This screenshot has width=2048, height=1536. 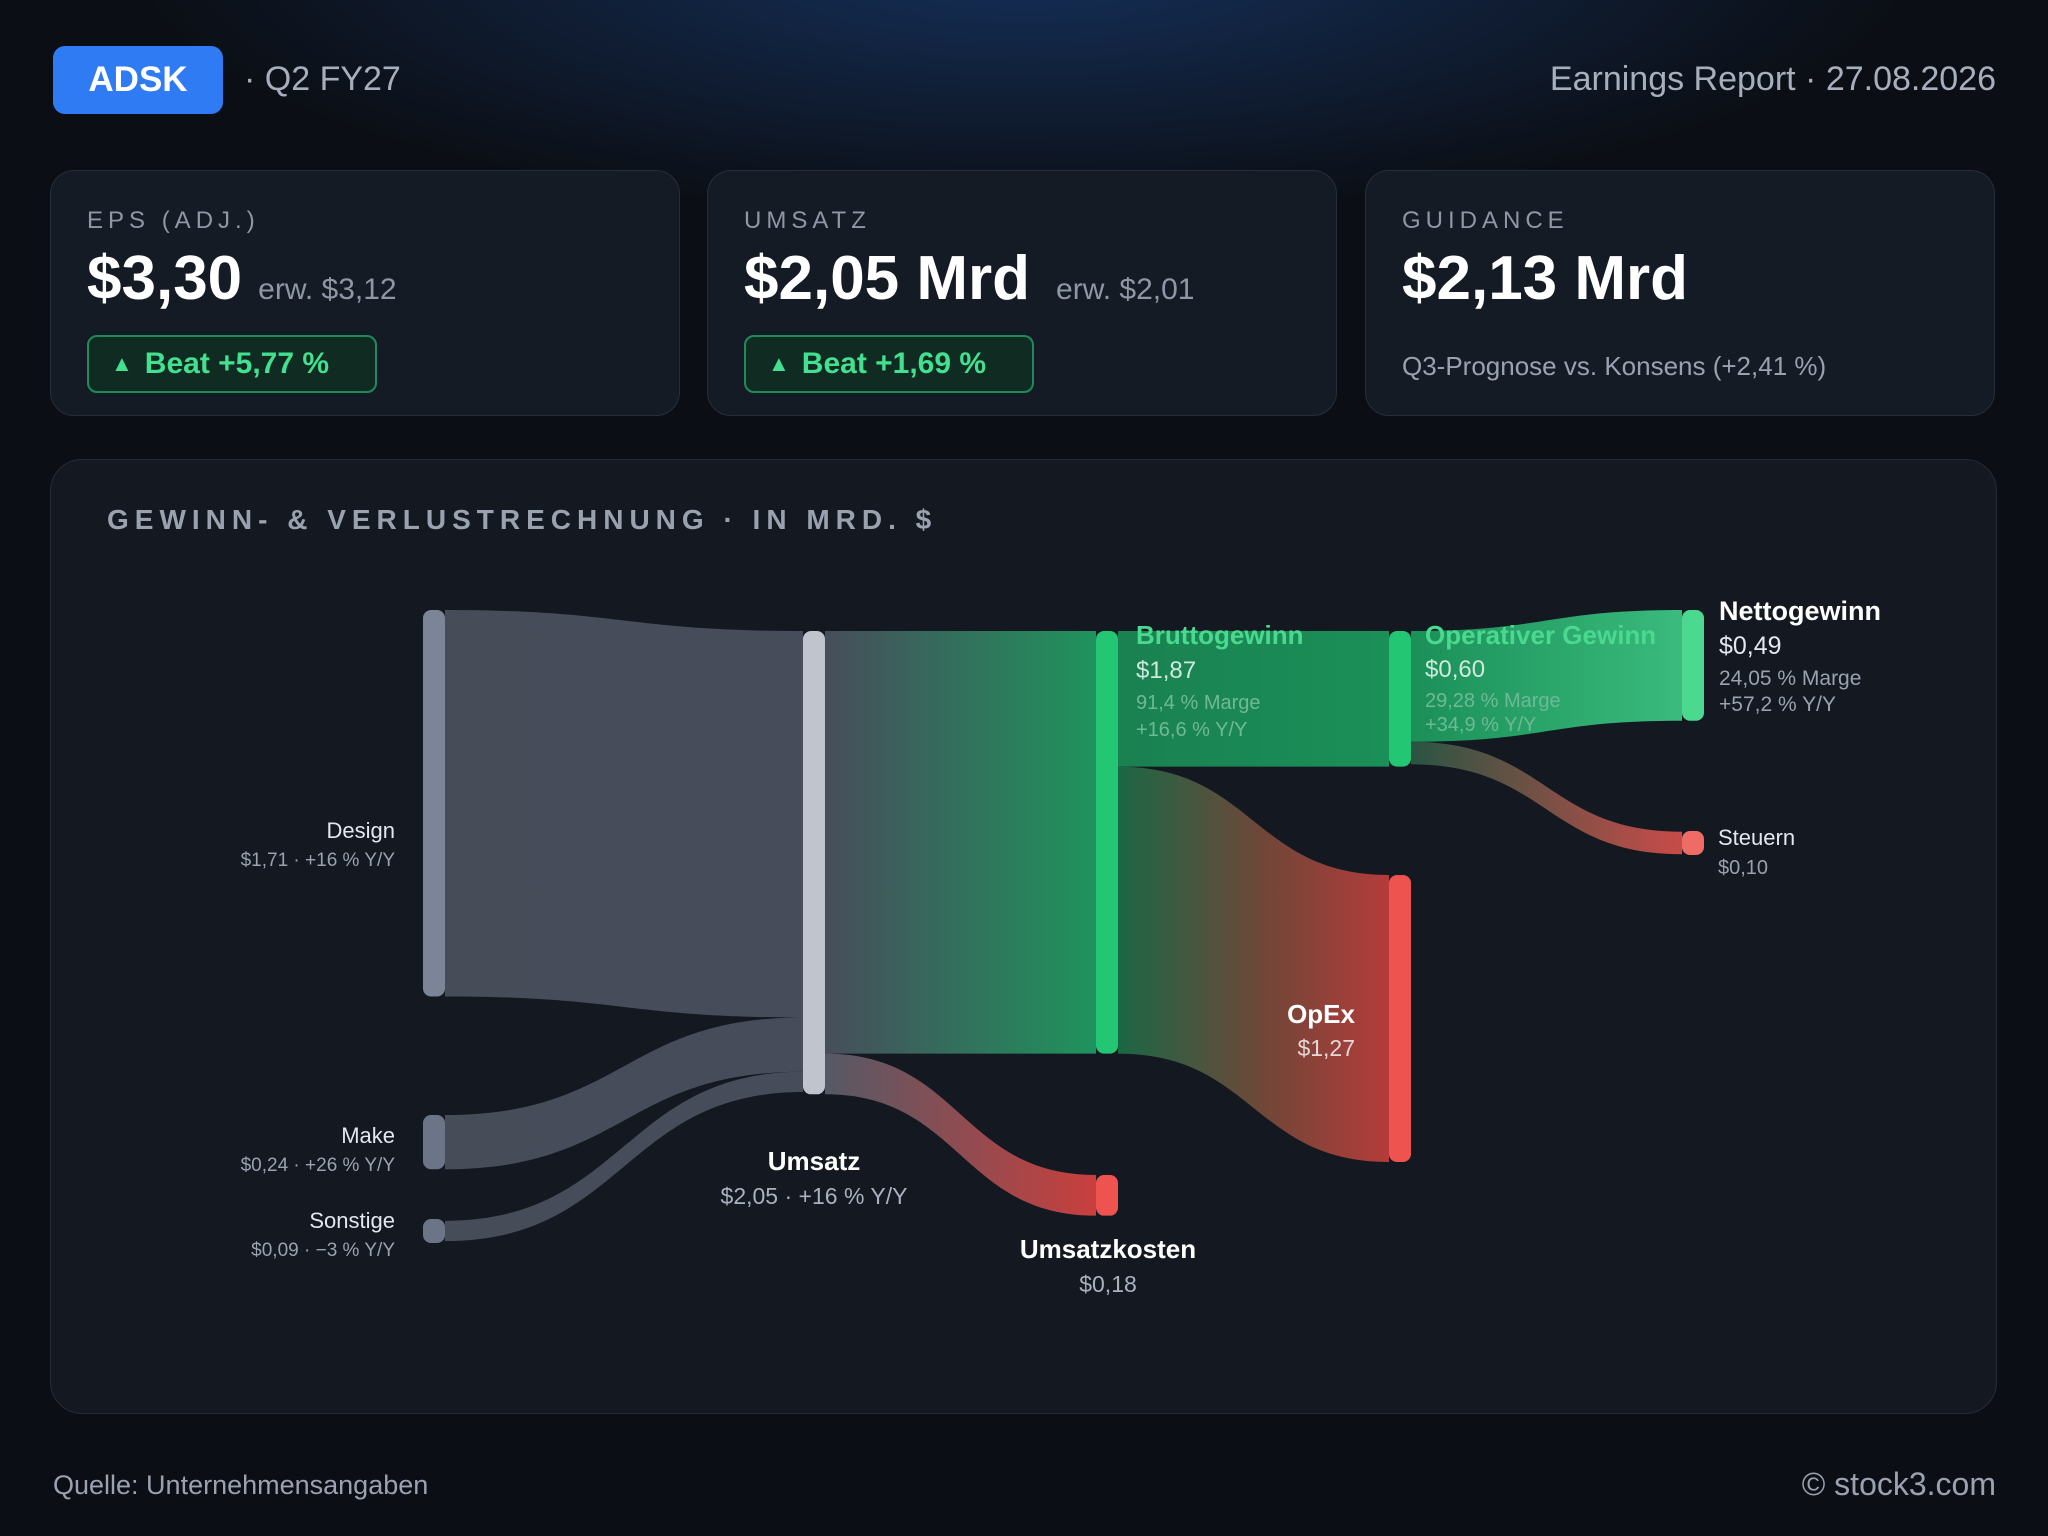 What do you see at coordinates (173, 220) in the screenshot?
I see `eps-label: EPS (ADJ.)` at bounding box center [173, 220].